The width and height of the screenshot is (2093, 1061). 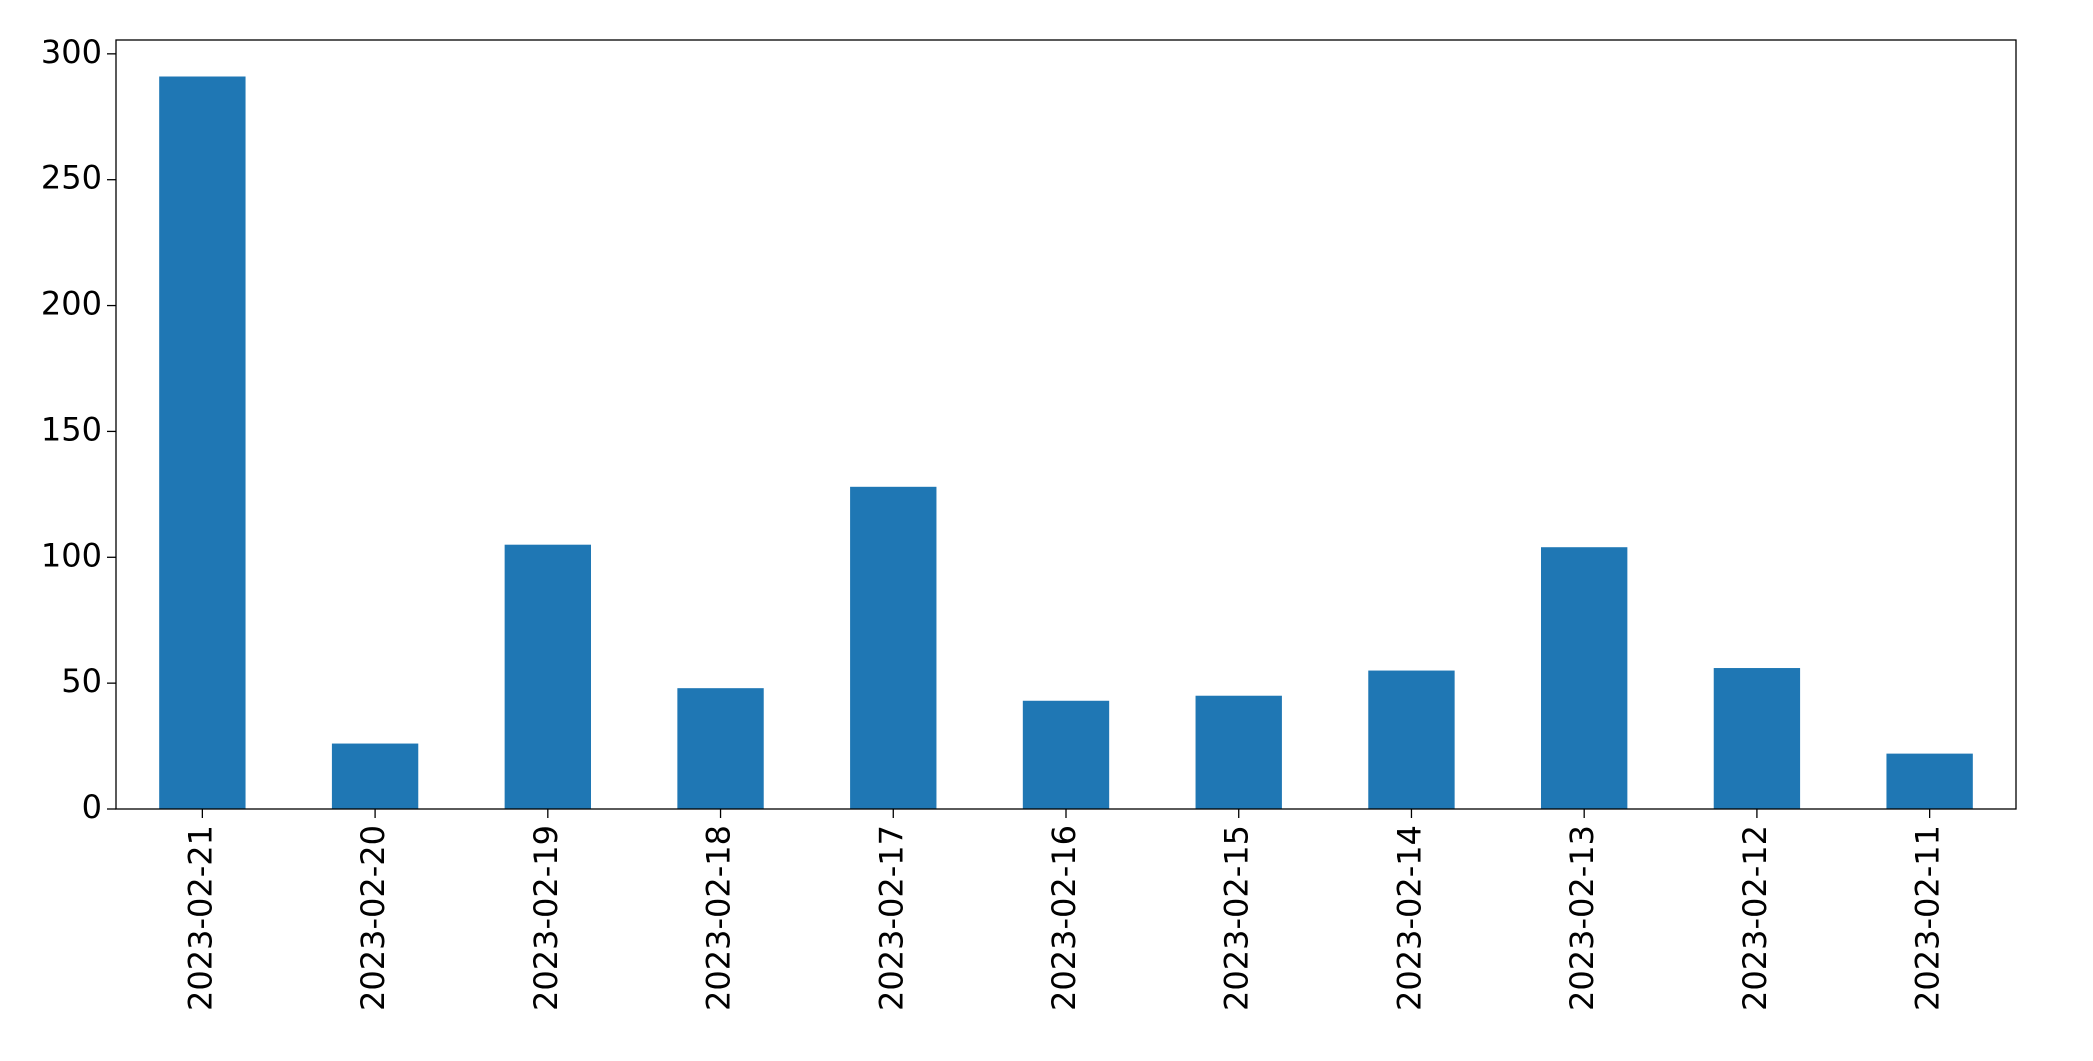 What do you see at coordinates (71, 429) in the screenshot?
I see `y-tick-label: 150` at bounding box center [71, 429].